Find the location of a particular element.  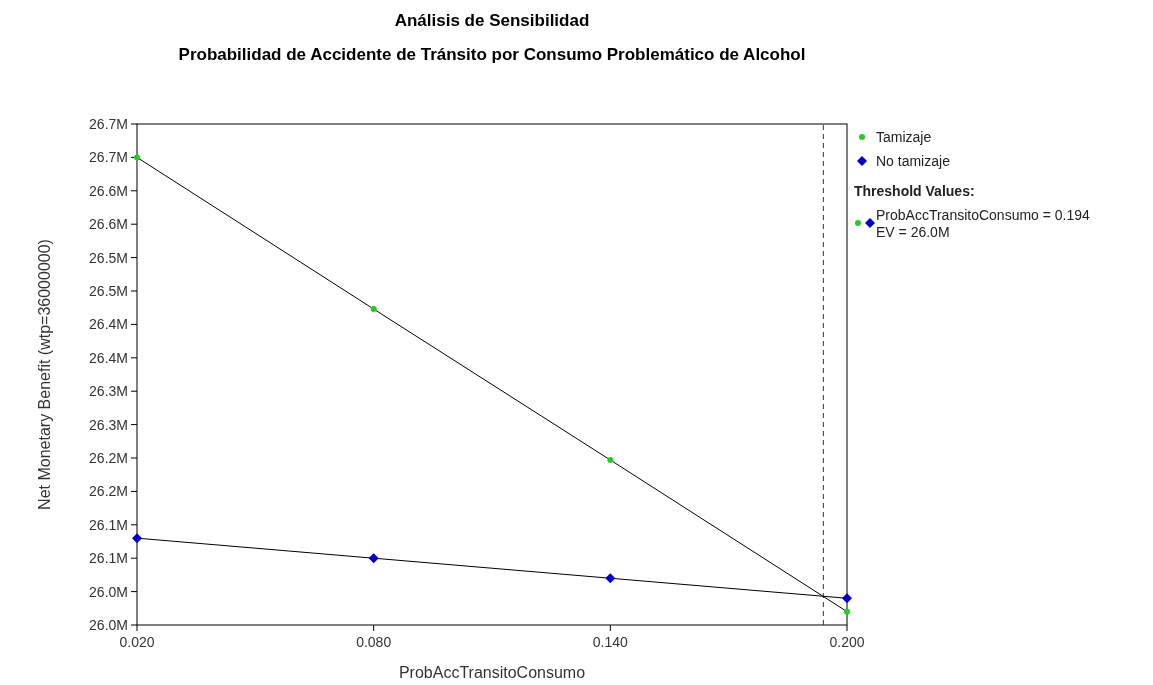

chart-title: Análisis de Sensibilidad is located at coordinates (492, 20).